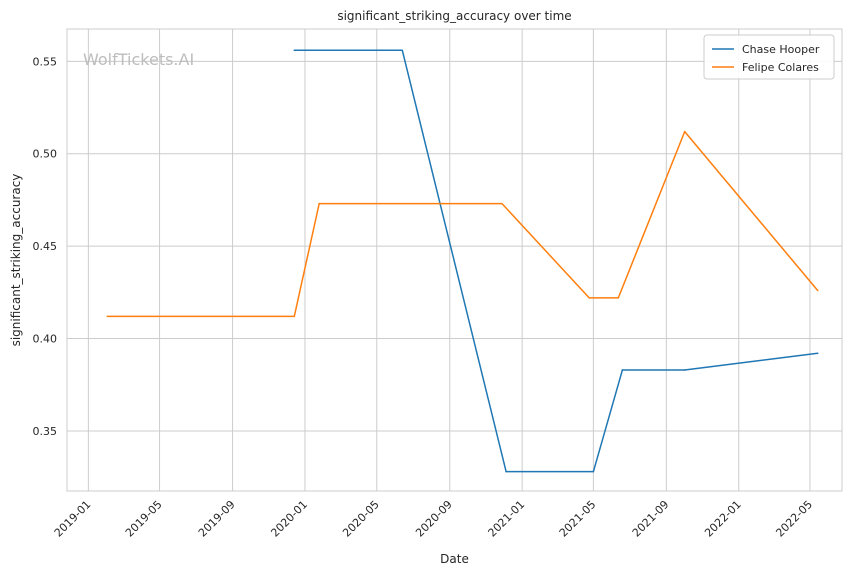 The image size is (852, 575). I want to click on y-tick-label: 0.45, so click(45, 246).